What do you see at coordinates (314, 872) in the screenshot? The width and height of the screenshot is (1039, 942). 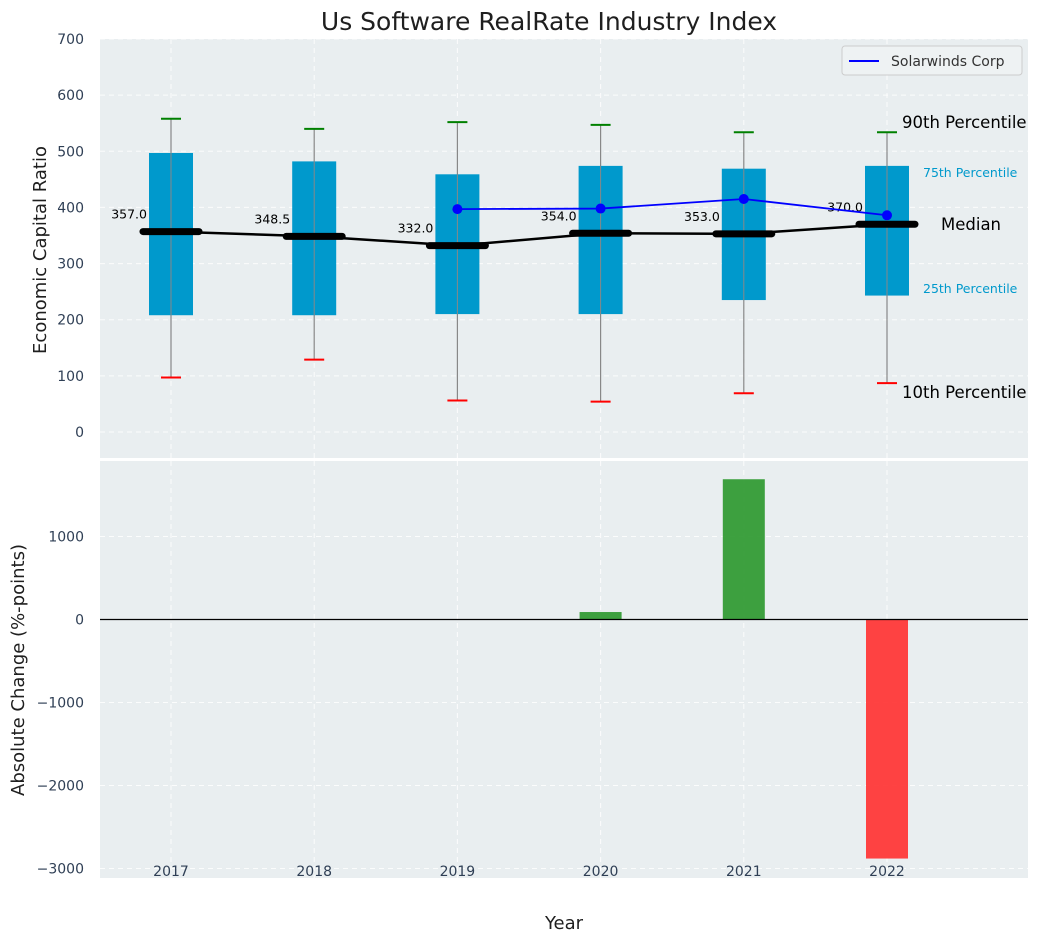 I see `x-tick-label: 2018` at bounding box center [314, 872].